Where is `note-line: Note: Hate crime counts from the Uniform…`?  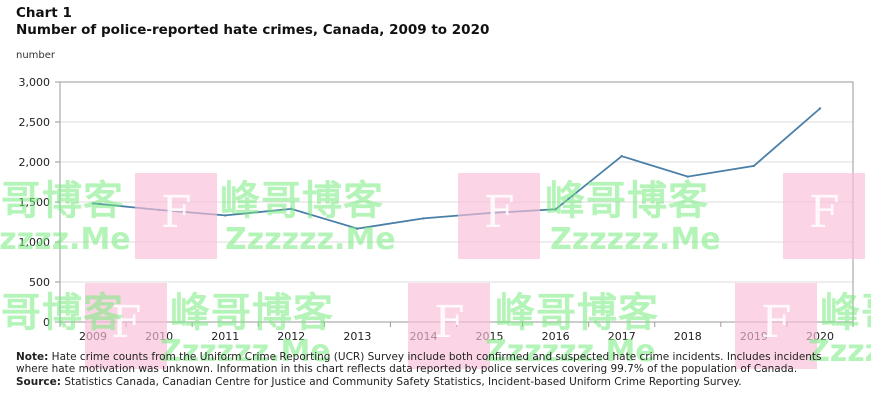 note-line: Note: Hate crime counts from the Uniform… is located at coordinates (436, 363).